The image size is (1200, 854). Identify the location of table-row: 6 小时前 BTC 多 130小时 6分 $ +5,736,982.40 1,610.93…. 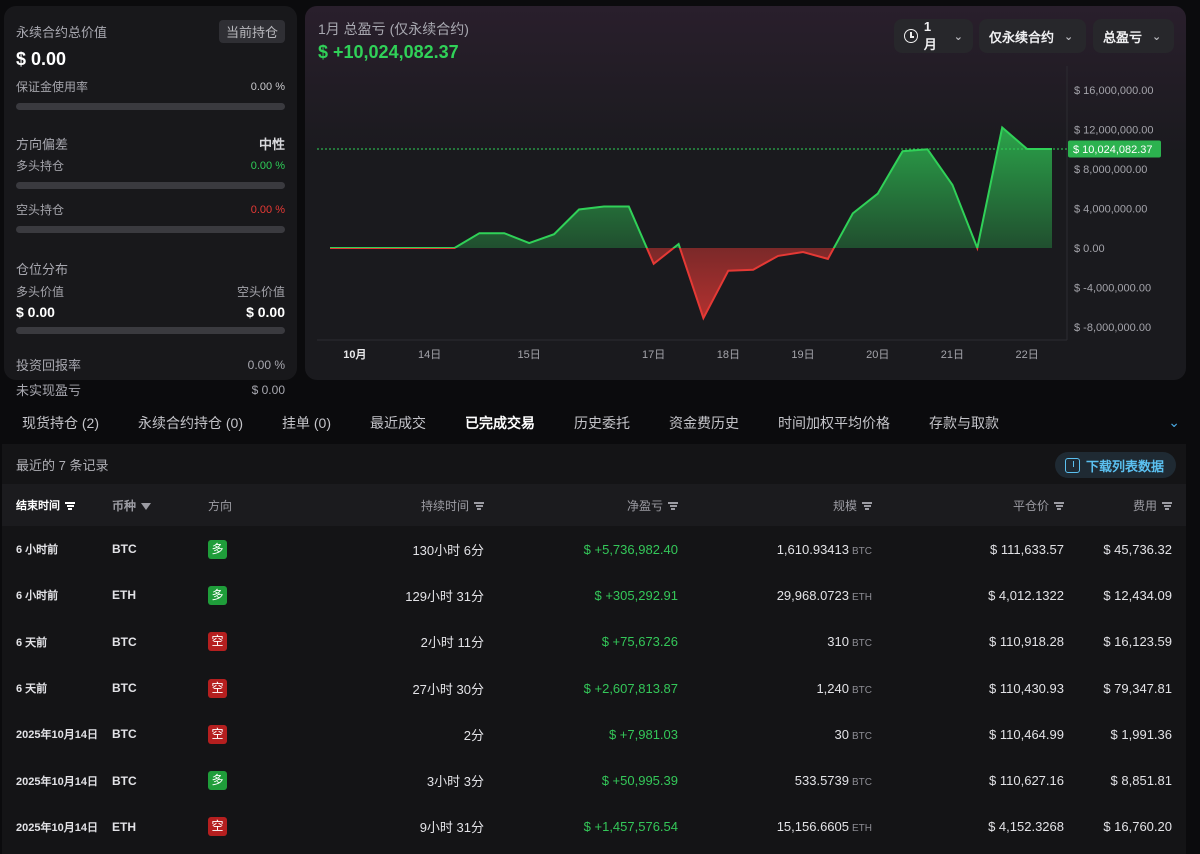
(594, 549).